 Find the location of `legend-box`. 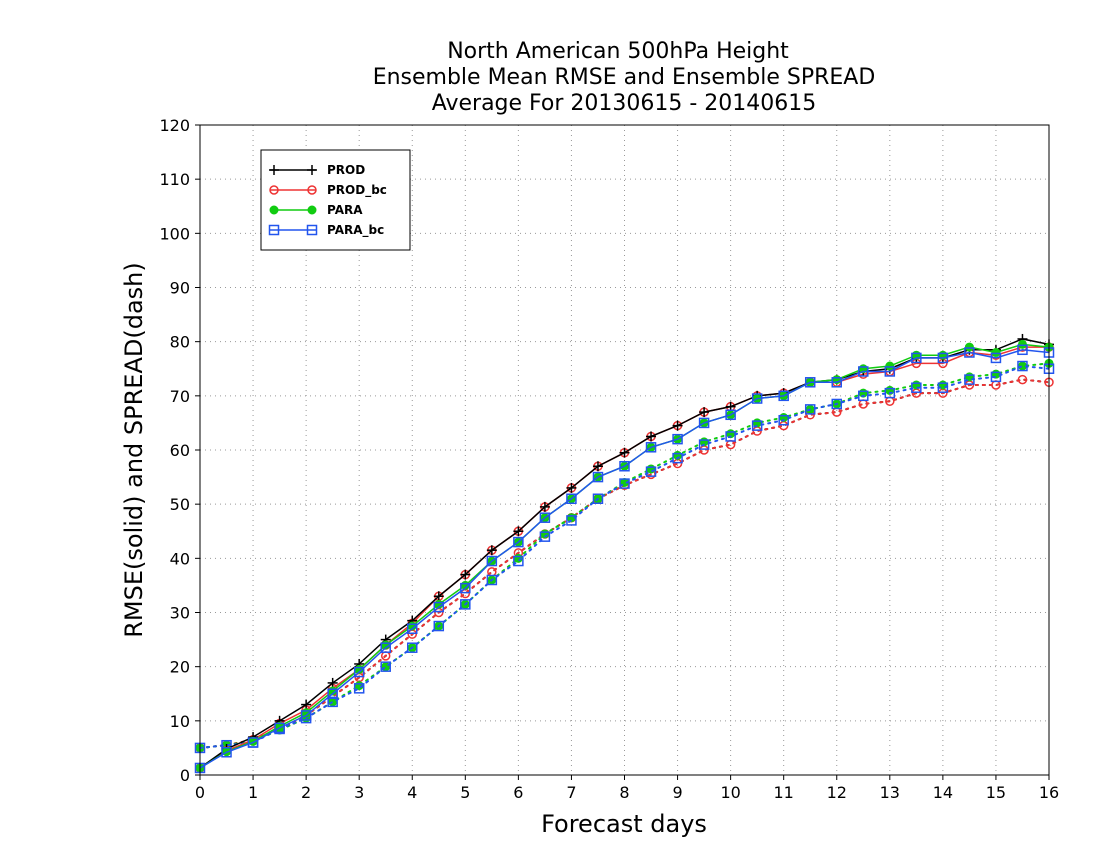

legend-box is located at coordinates (335, 200).